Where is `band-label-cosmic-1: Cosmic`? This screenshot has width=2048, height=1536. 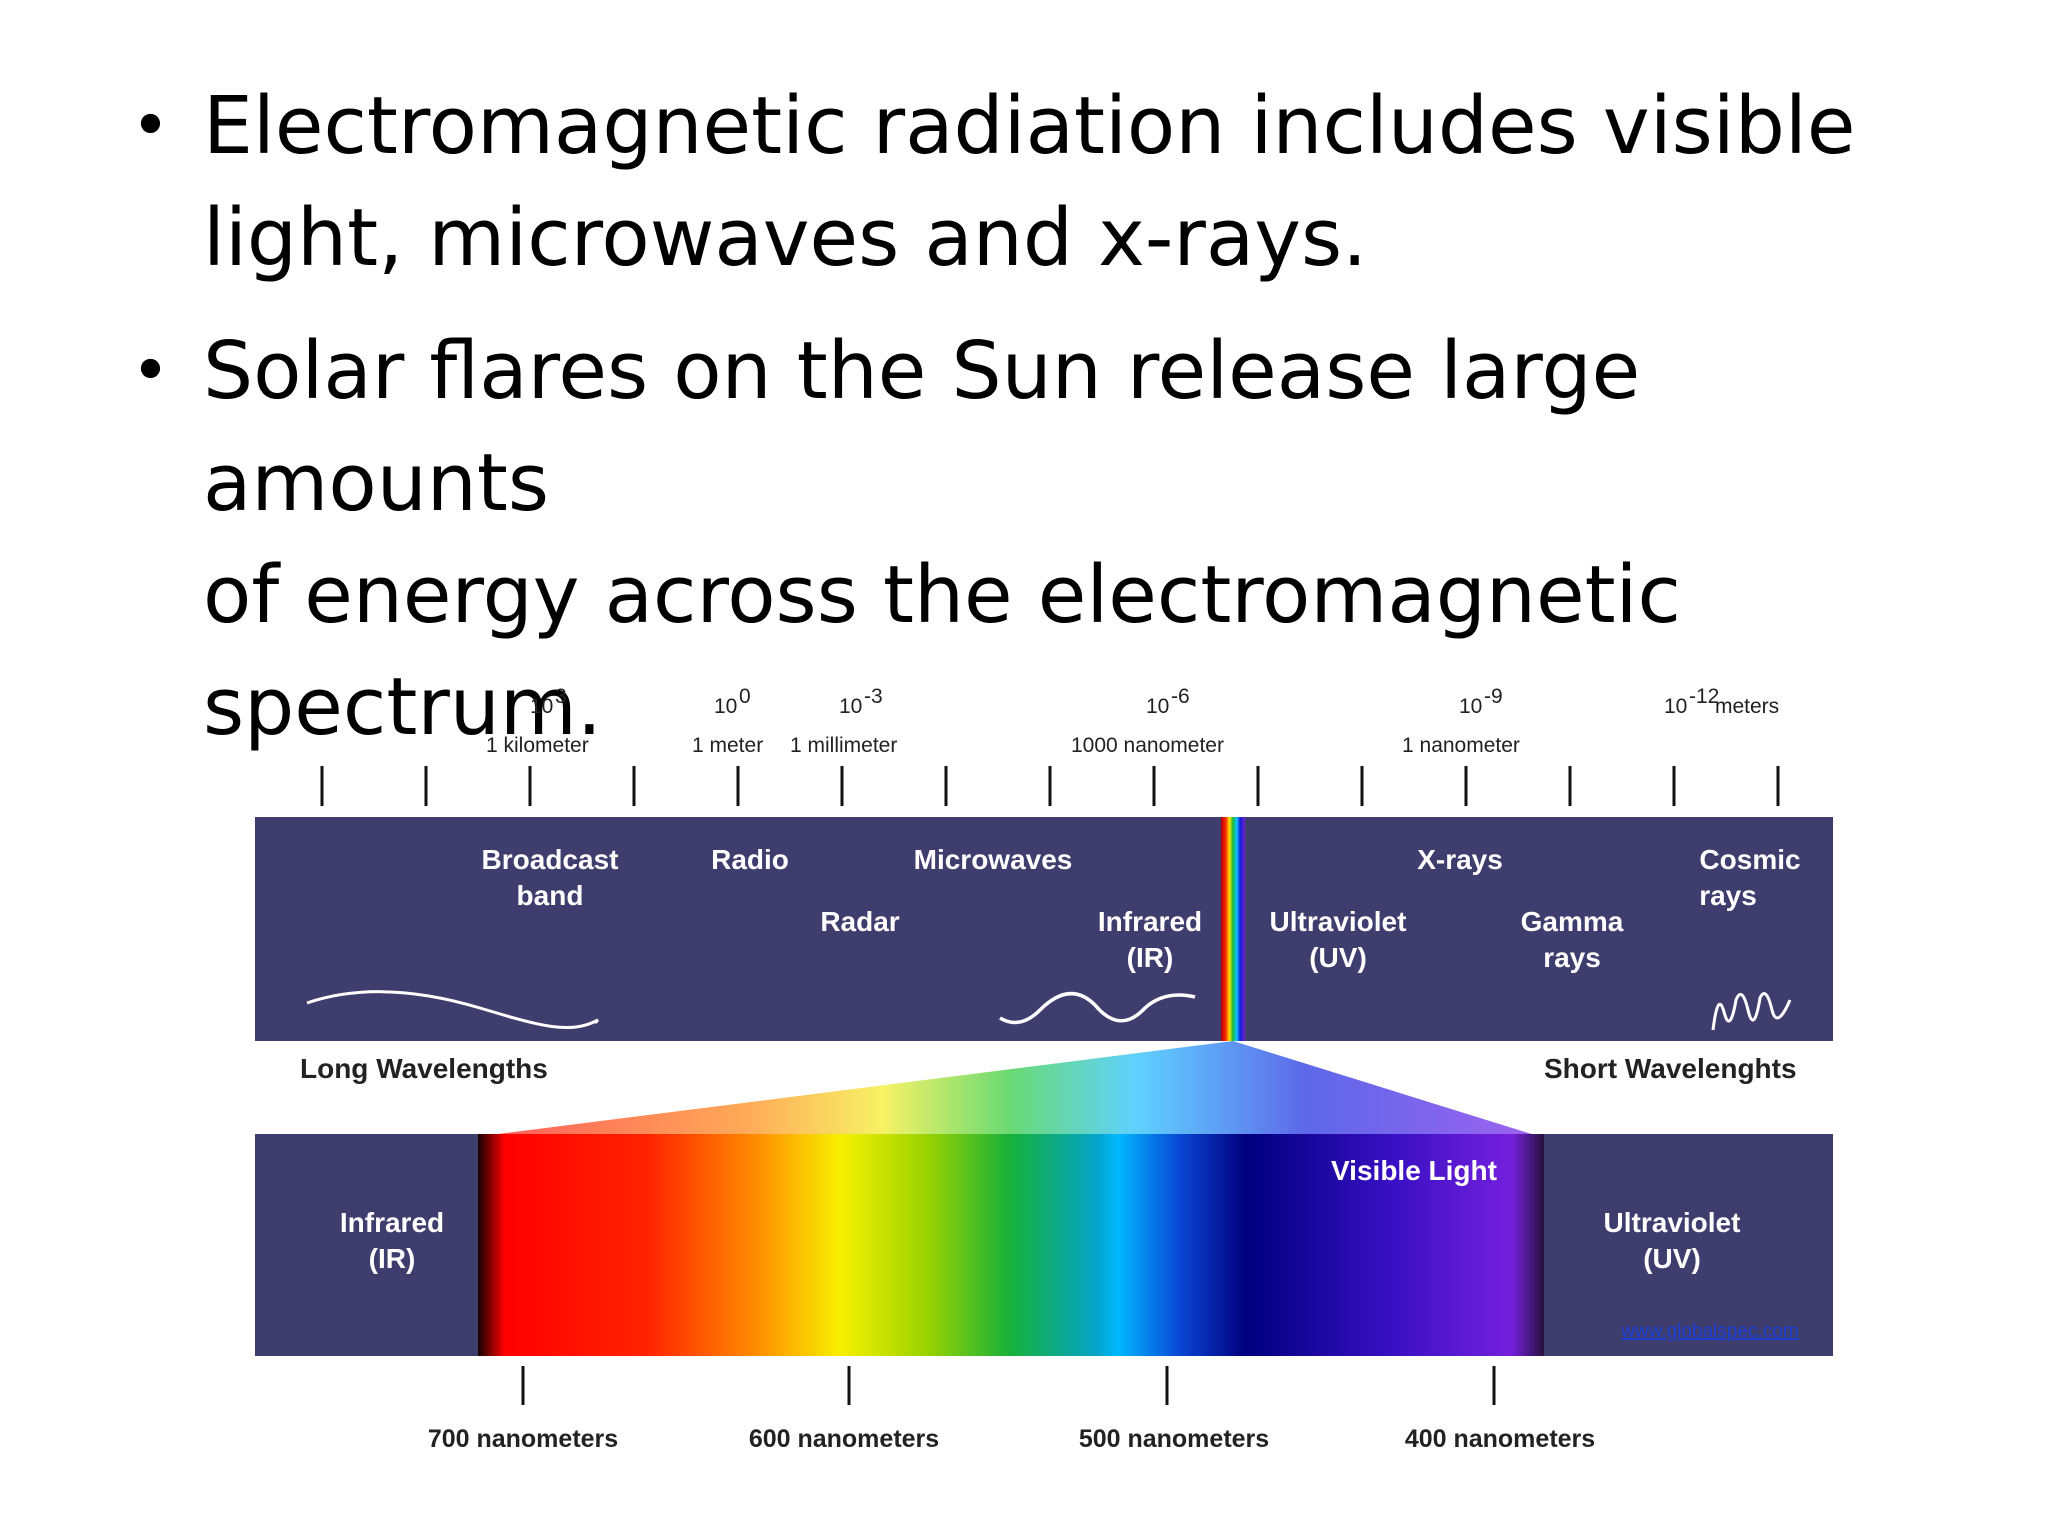 band-label-cosmic-1: Cosmic is located at coordinates (1749, 859).